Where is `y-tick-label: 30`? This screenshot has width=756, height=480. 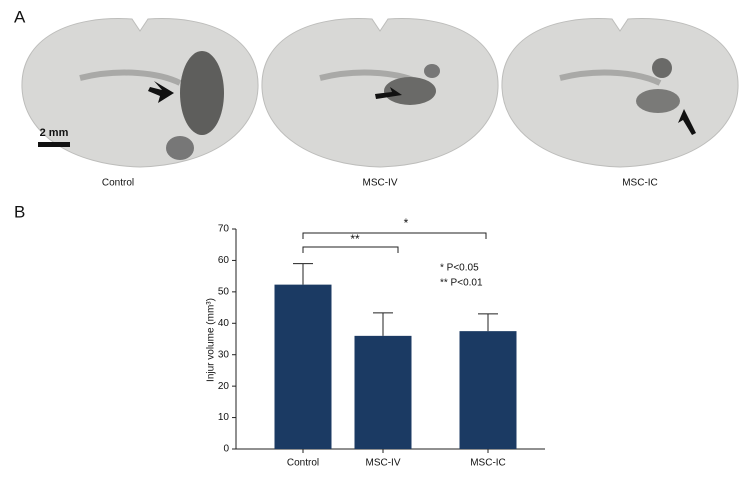 y-tick-label: 30 is located at coordinates (224, 354).